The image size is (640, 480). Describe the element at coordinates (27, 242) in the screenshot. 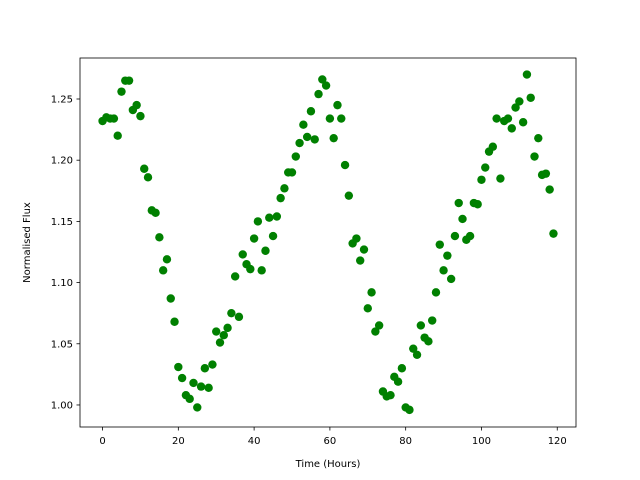

I see `y-axis-label: Normalised Flux` at that location.